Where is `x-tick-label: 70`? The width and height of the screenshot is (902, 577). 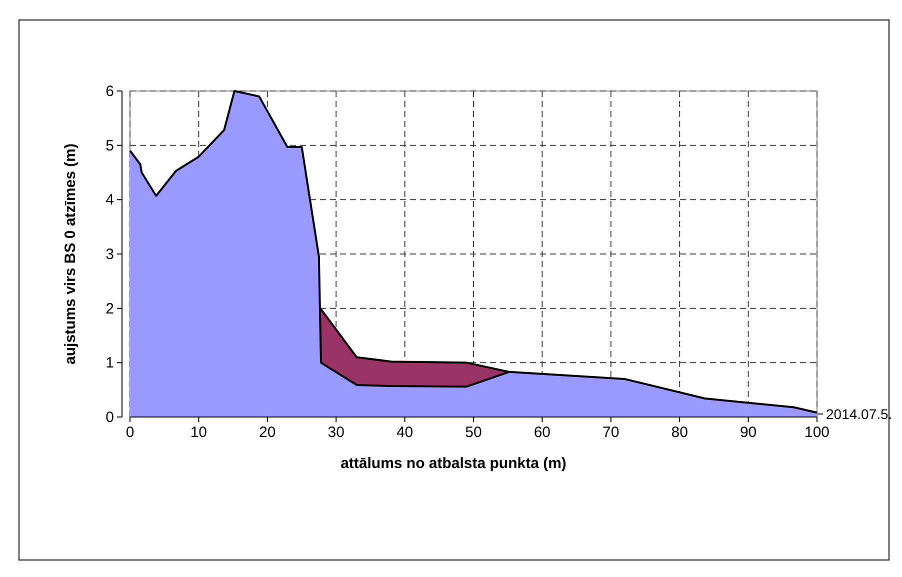 x-tick-label: 70 is located at coordinates (611, 432).